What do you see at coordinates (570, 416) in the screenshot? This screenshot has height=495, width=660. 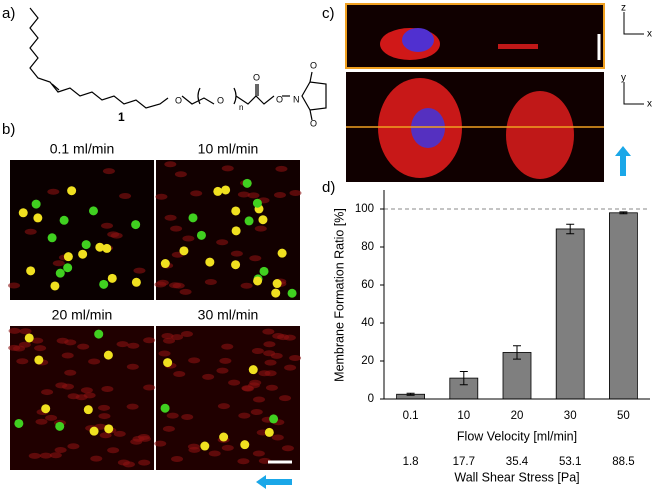 I see `x-tick-label: 30` at bounding box center [570, 416].